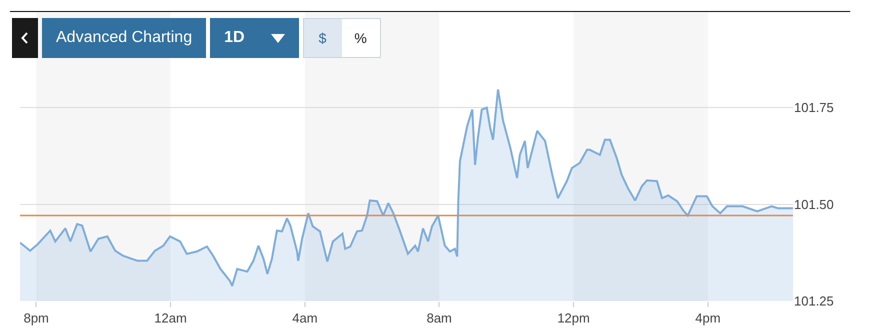 This screenshot has height=333, width=870. What do you see at coordinates (814, 301) in the screenshot?
I see `y-tick-label: 101.25` at bounding box center [814, 301].